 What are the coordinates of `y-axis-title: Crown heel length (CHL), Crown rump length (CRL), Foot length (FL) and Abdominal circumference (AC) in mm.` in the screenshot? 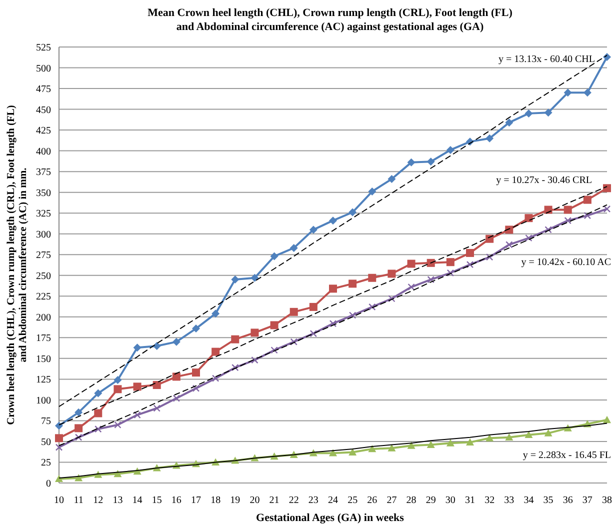 It's located at (17, 264).